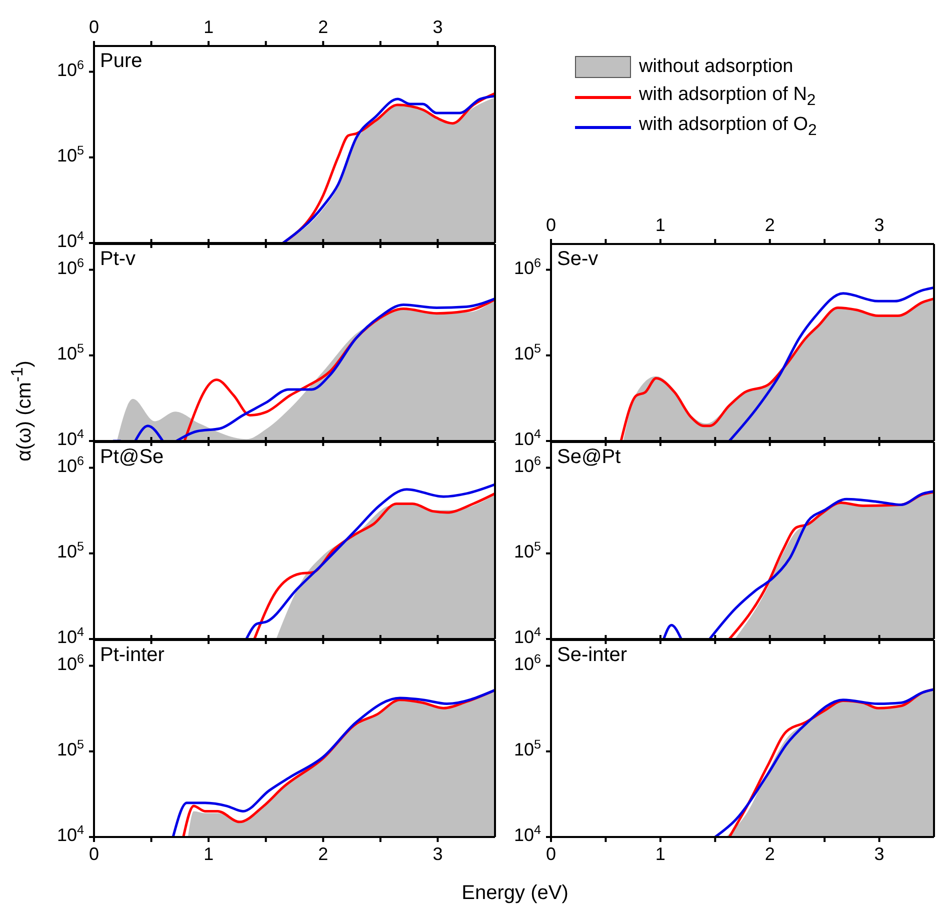  Describe the element at coordinates (589, 457) in the screenshot. I see `chart-title: Se@Pt` at that location.